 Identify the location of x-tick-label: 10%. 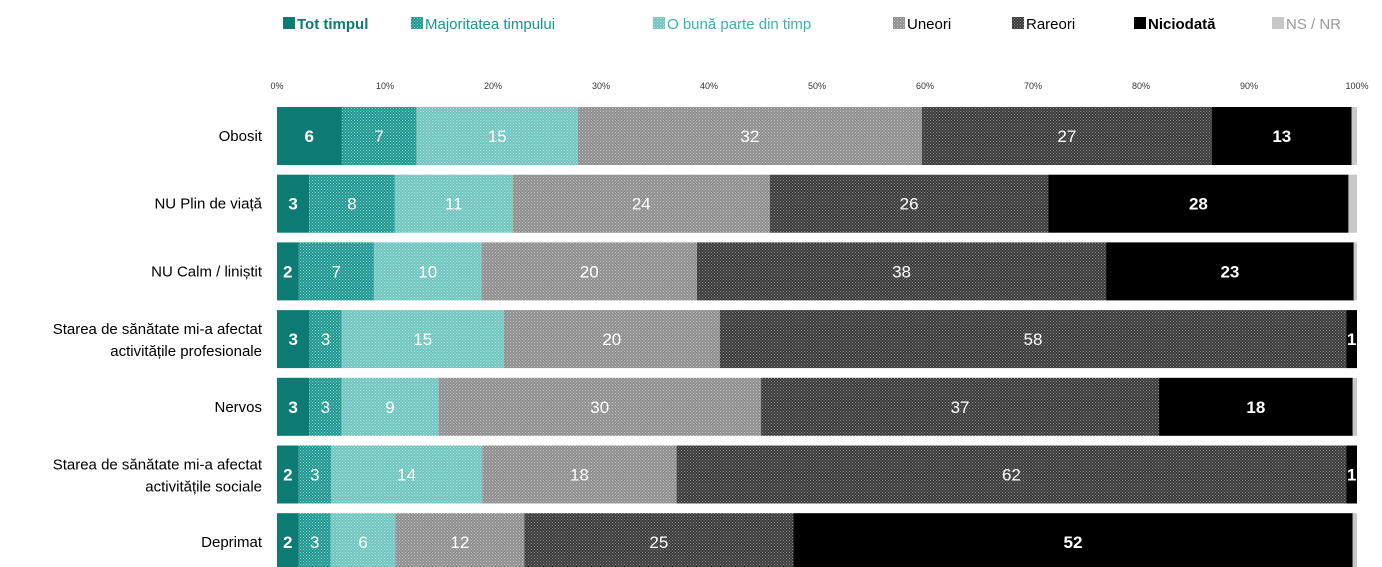
(385, 86).